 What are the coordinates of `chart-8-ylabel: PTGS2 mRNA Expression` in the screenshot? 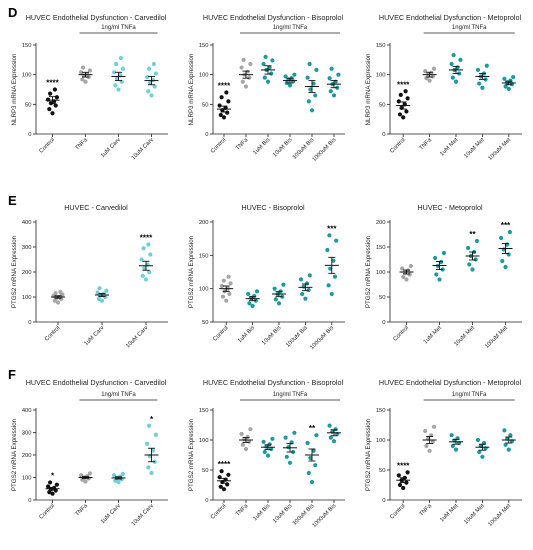 It's located at (368, 454).